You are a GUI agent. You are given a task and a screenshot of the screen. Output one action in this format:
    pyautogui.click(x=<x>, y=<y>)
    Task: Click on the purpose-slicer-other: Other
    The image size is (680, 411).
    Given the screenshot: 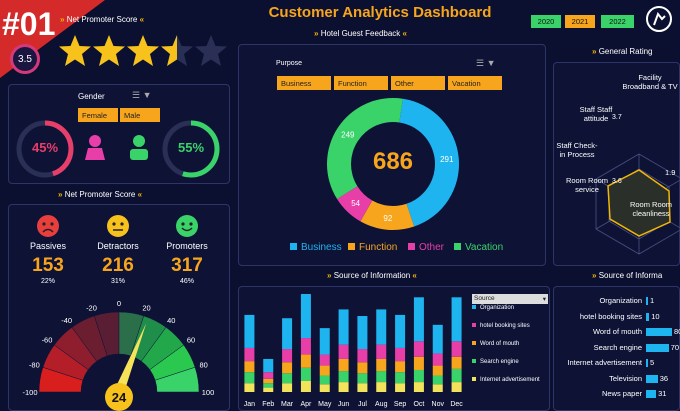 What is the action you would take?
    pyautogui.click(x=418, y=83)
    